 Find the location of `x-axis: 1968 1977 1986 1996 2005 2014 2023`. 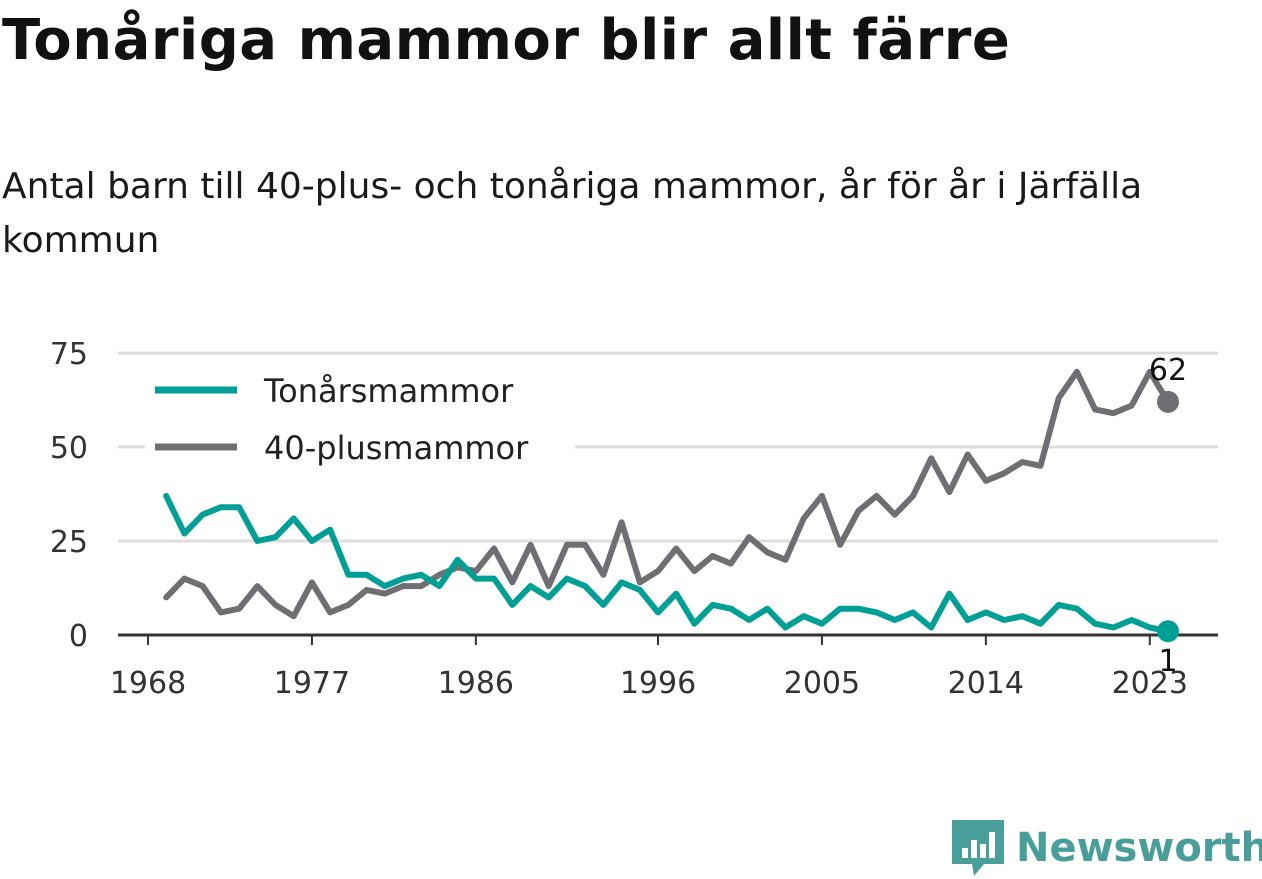

x-axis: 1968 1977 1986 1996 2005 2014 2023 is located at coordinates (649, 668).